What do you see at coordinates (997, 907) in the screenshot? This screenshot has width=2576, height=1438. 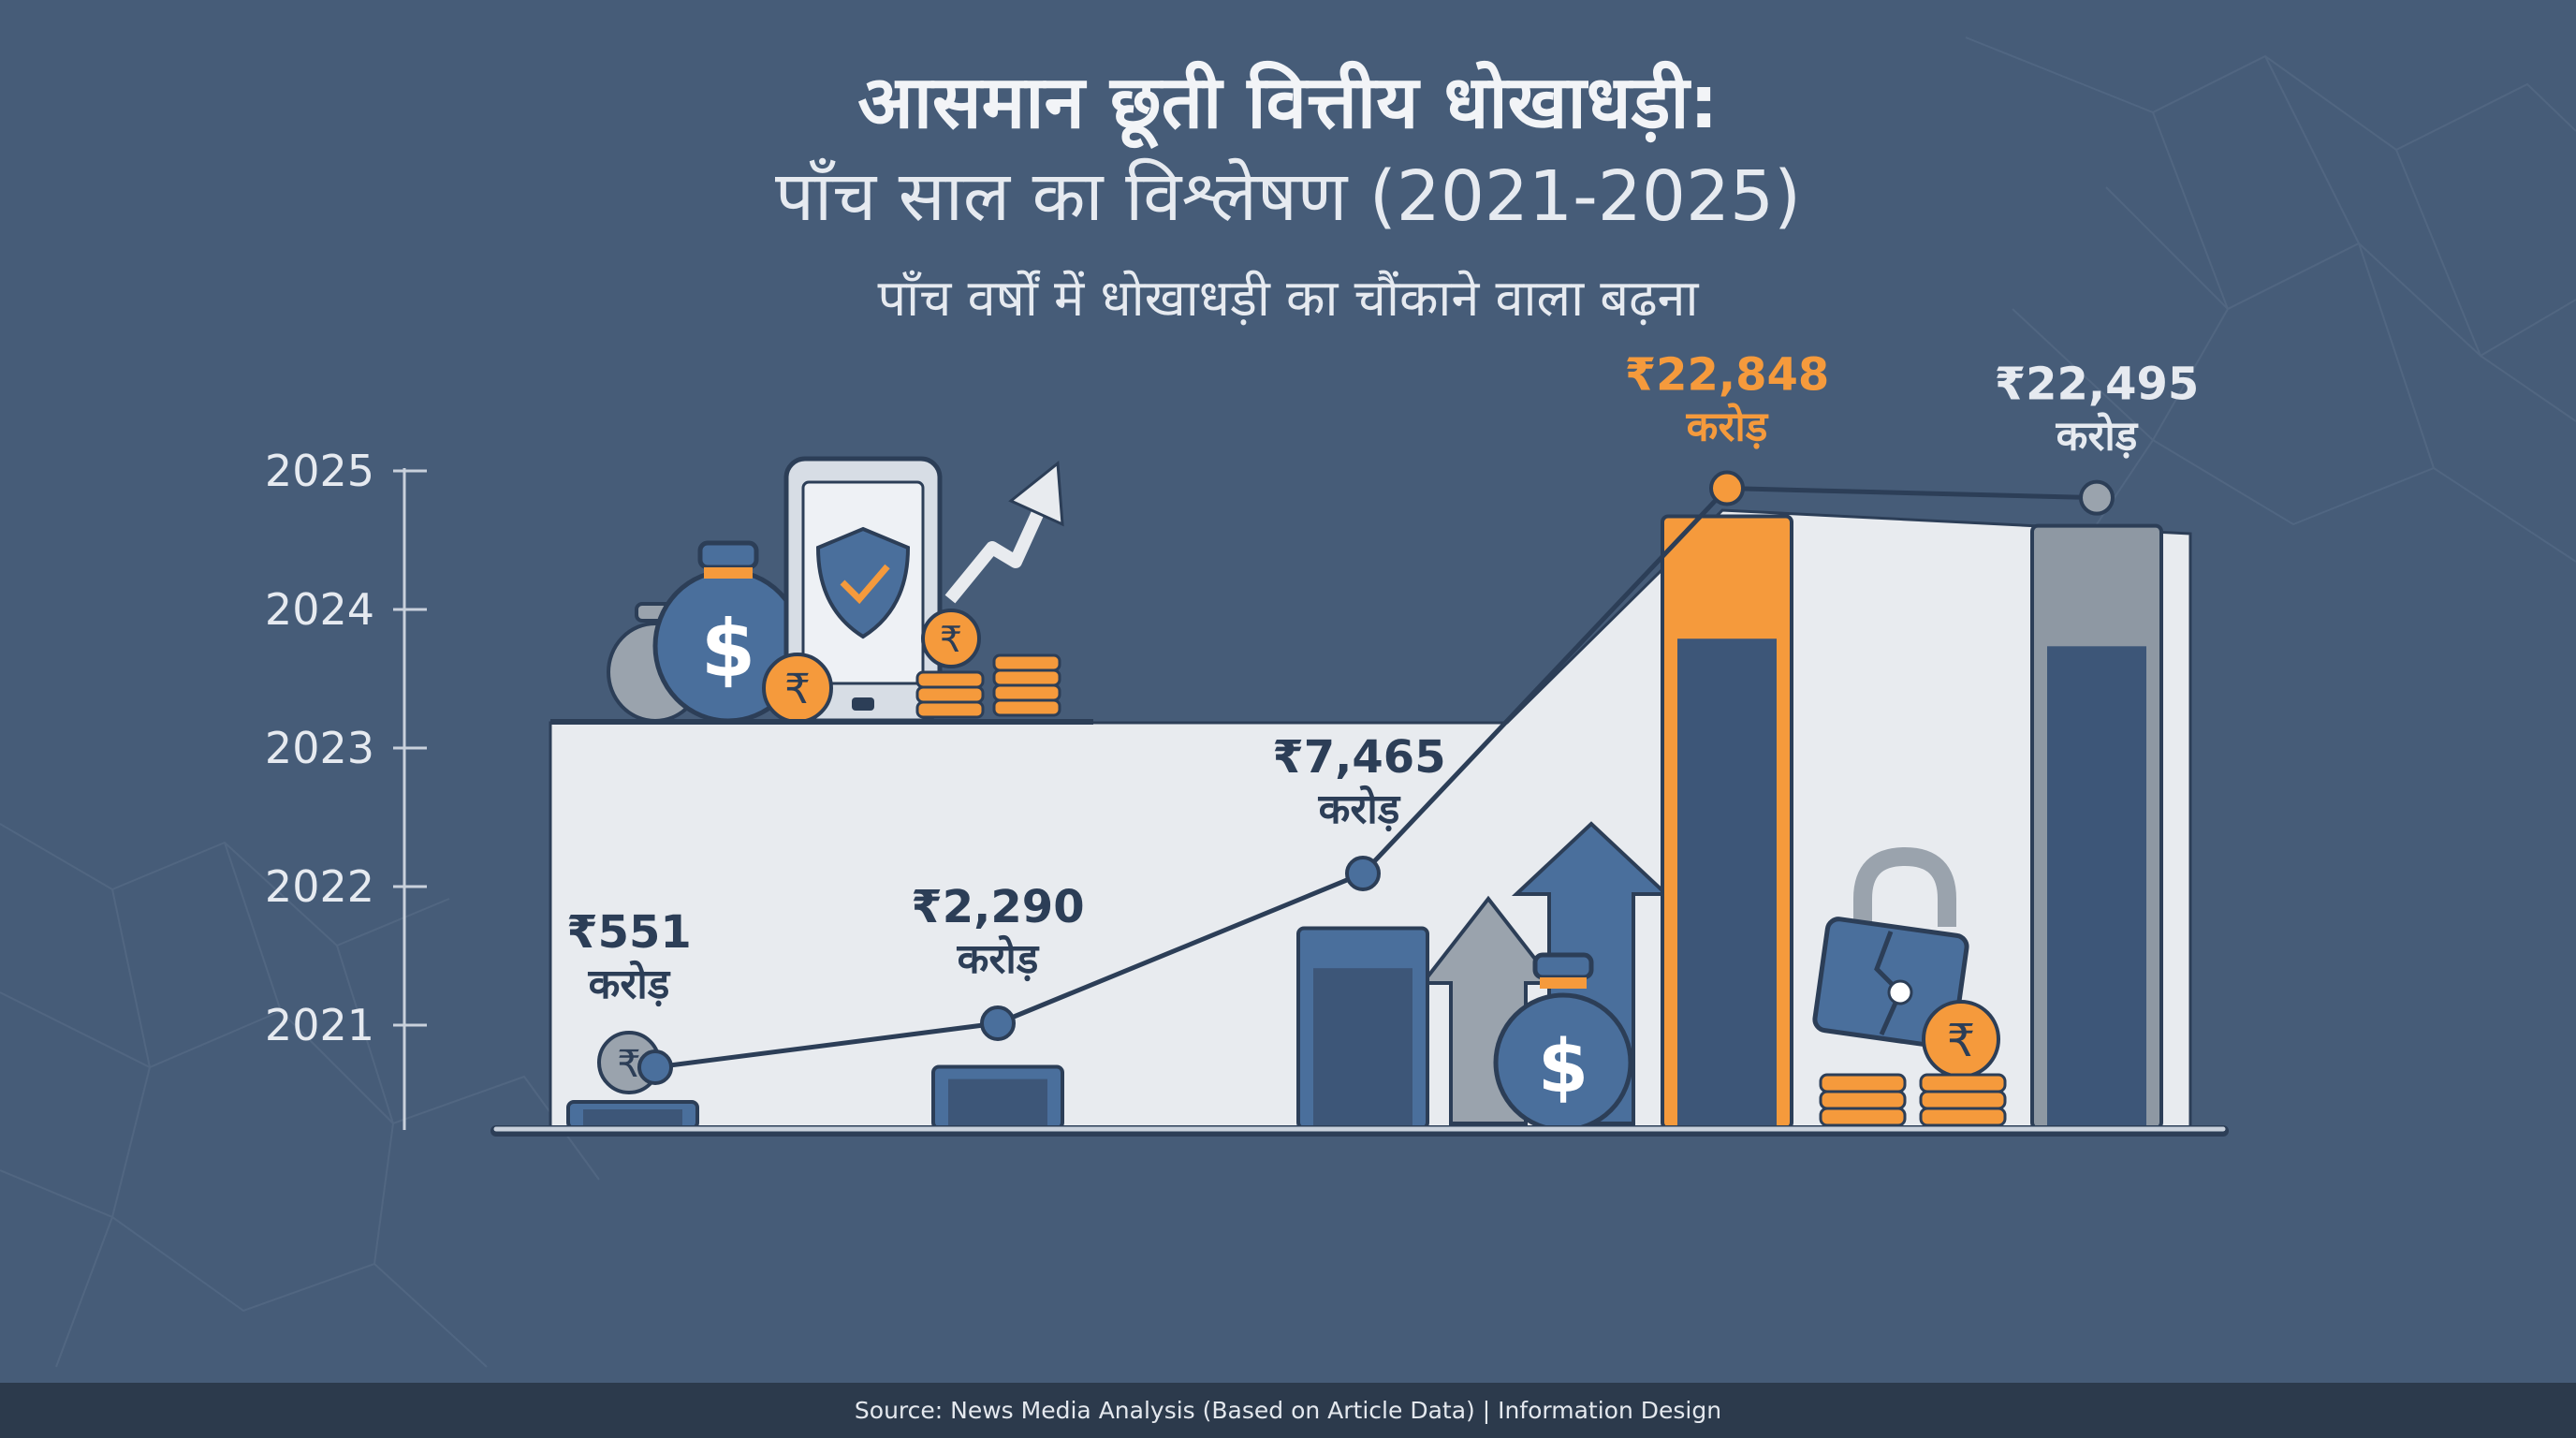 I see `data-label-value: ₹2,290` at bounding box center [997, 907].